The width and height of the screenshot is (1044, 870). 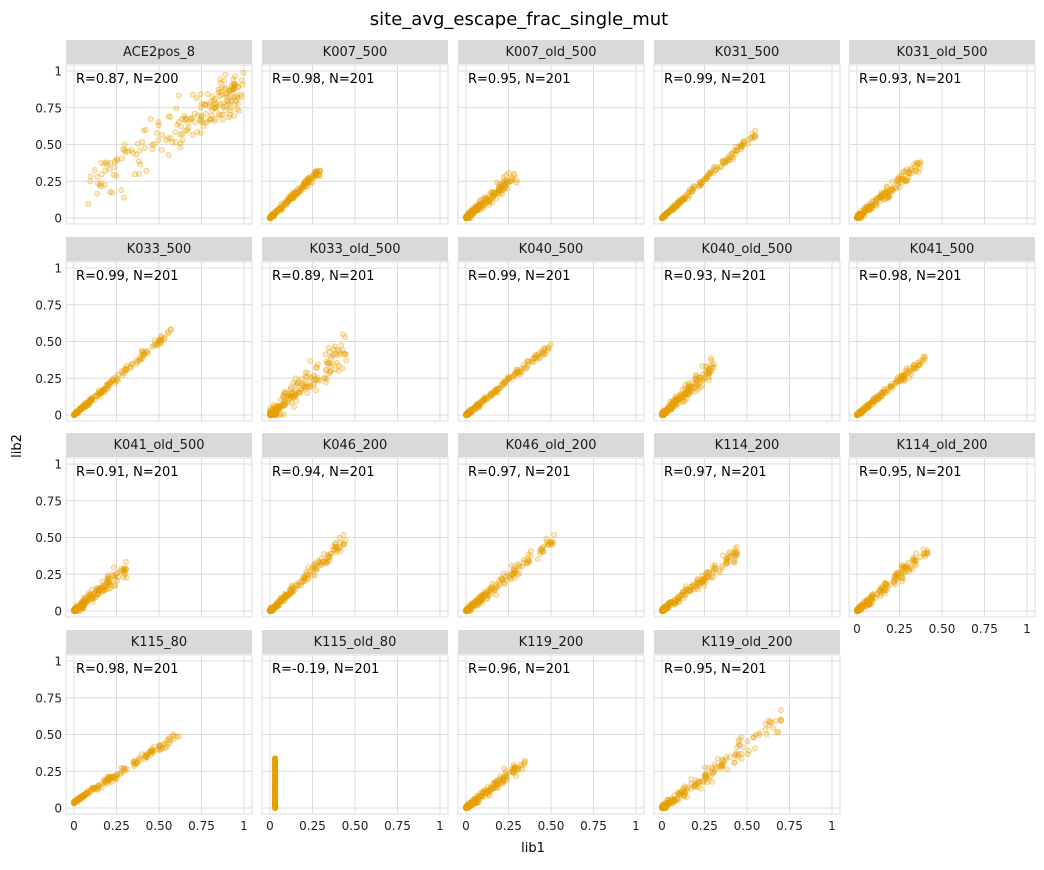 I want to click on x-tick-label: 0.50, so click(x=551, y=826).